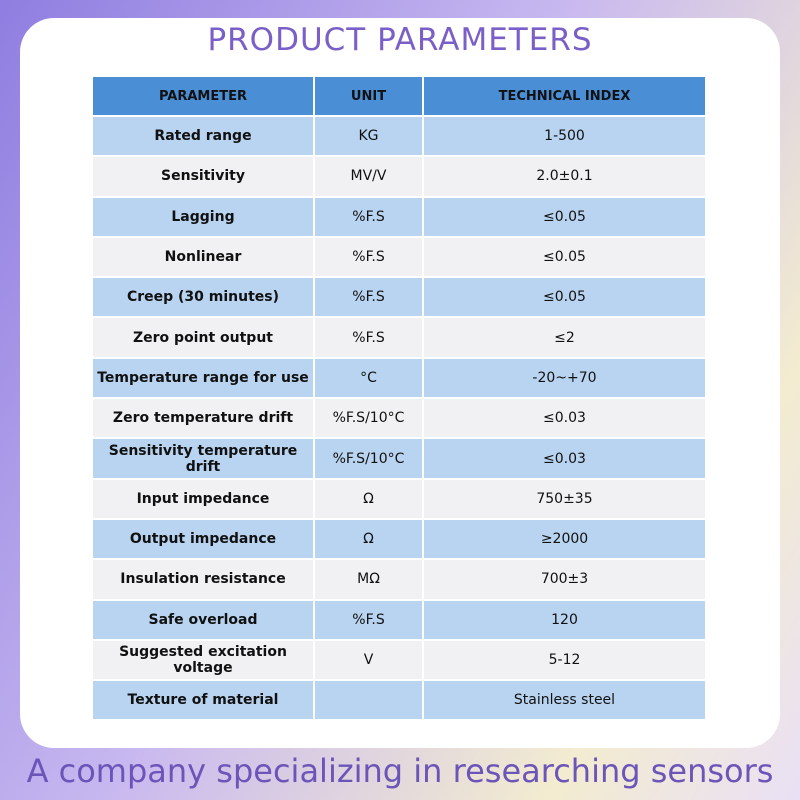  I want to click on table-cell: 5-12, so click(564, 660).